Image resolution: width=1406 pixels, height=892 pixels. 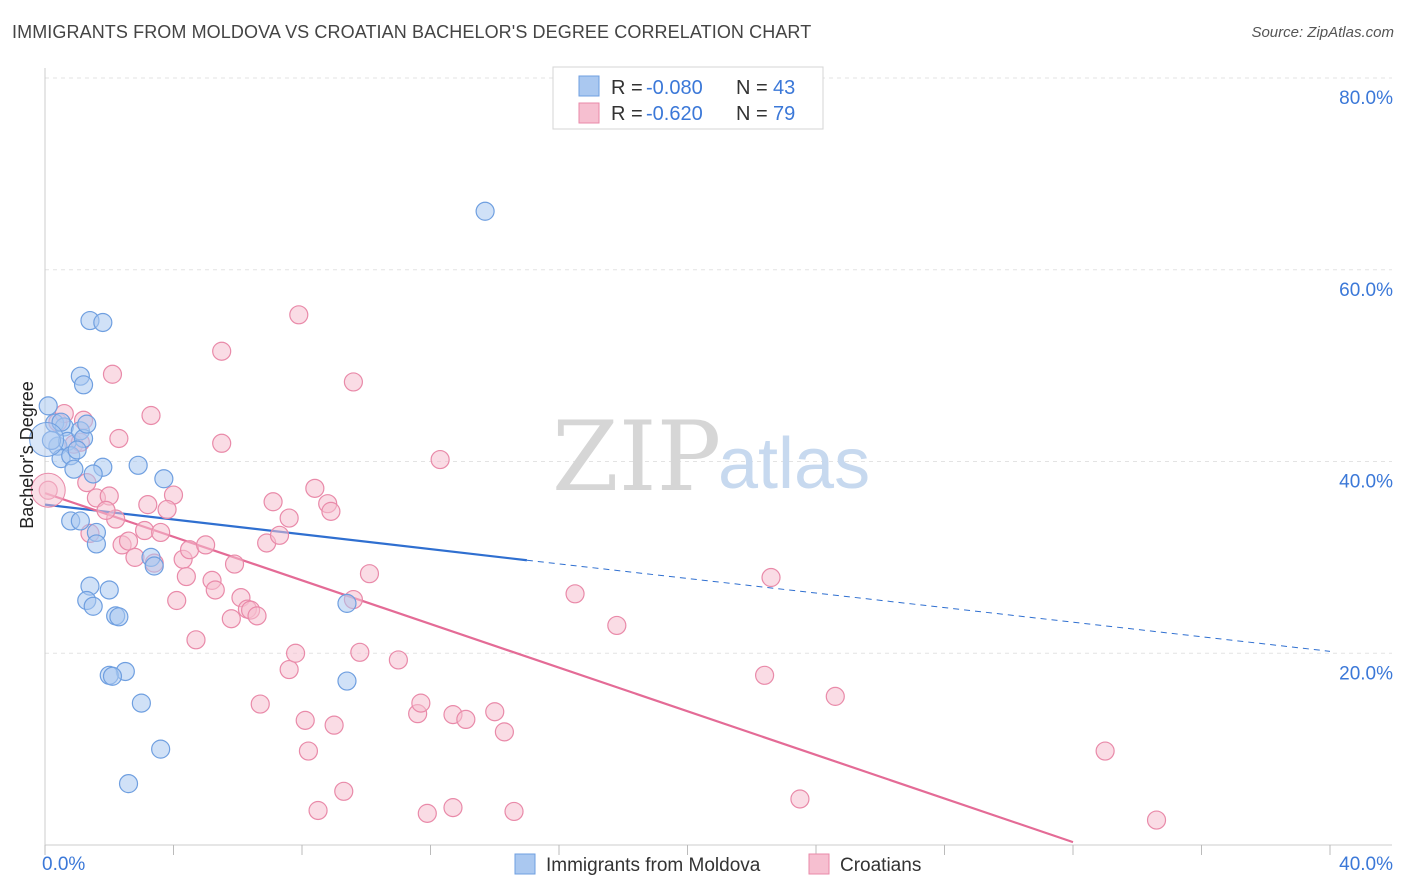 I want to click on trend-line-moldova-extension, so click(x=928, y=605).